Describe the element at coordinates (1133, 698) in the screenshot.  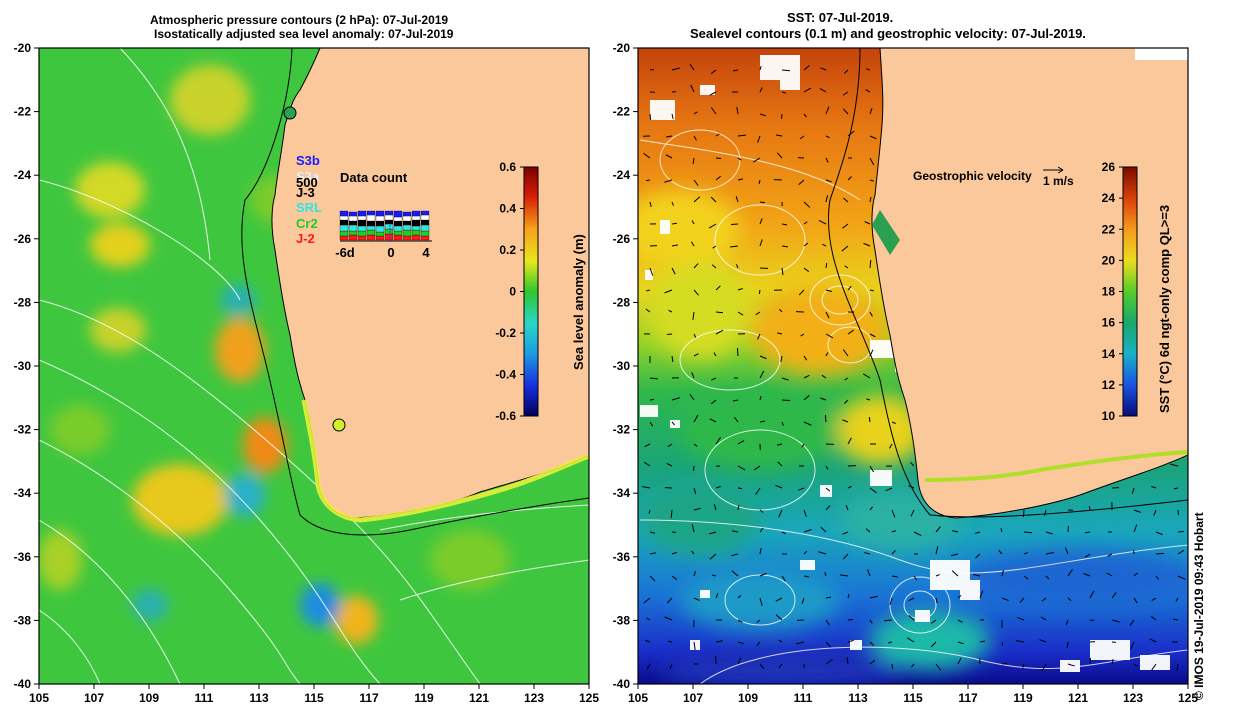
I see `lon-tick-label: 123` at that location.